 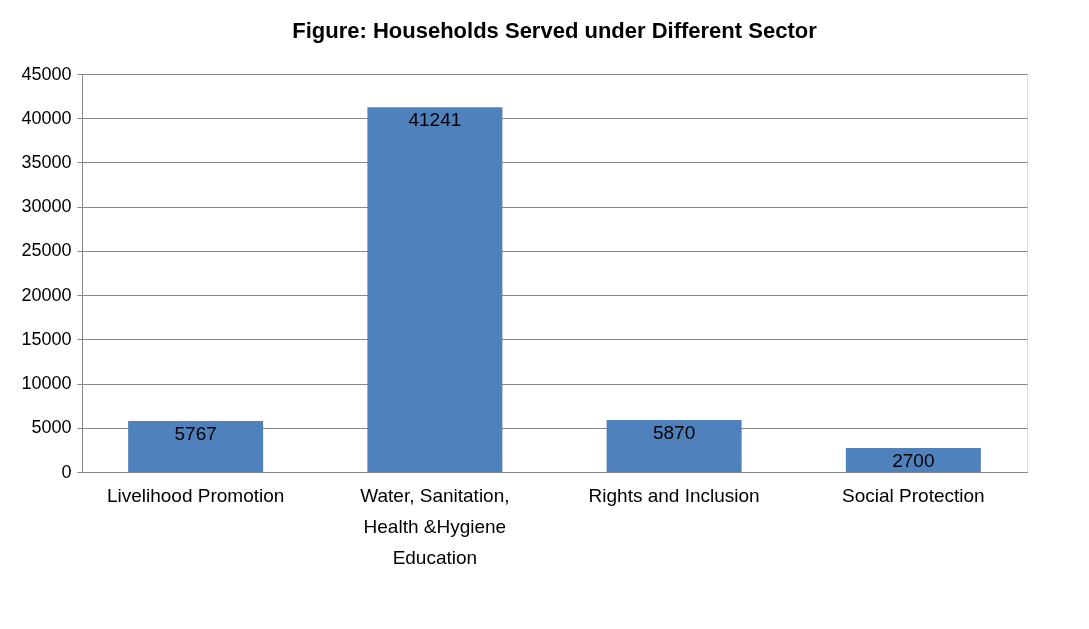 I want to click on x-tick-label: Rights and Inclusion, so click(x=674, y=495).